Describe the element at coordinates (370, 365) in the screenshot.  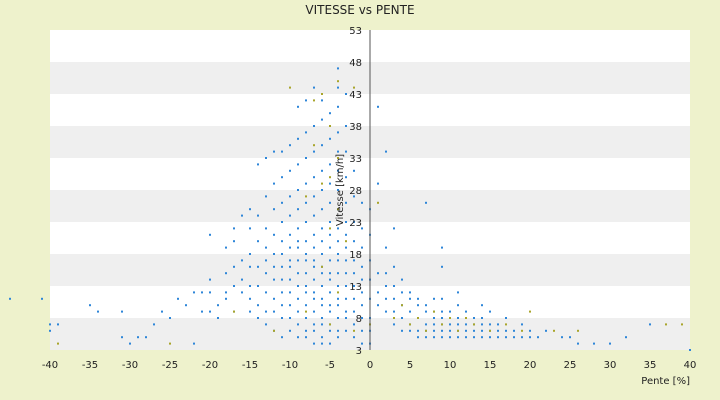
I see `x-tick-label: 0` at that location.